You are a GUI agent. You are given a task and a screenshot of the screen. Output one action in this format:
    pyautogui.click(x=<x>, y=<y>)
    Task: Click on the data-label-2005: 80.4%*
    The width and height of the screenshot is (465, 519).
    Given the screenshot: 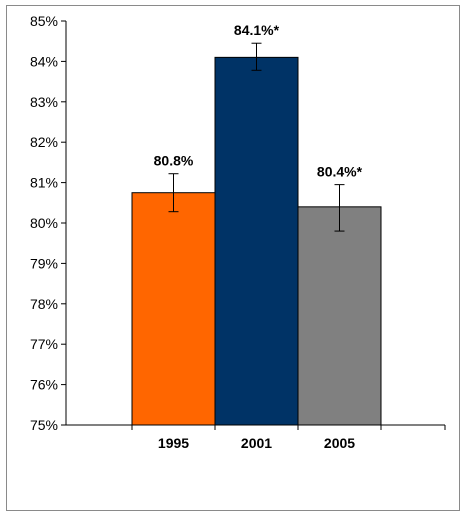 What is the action you would take?
    pyautogui.click(x=340, y=172)
    